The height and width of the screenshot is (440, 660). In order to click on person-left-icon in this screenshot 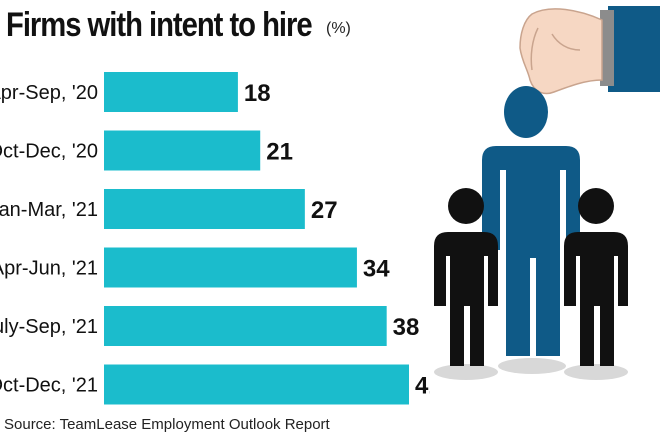, I will do `click(466, 277)`.